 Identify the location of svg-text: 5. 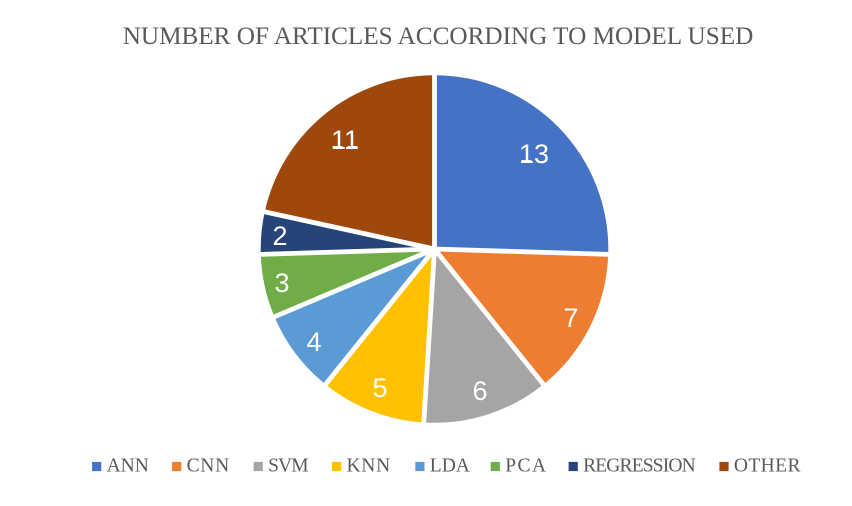
(379, 388).